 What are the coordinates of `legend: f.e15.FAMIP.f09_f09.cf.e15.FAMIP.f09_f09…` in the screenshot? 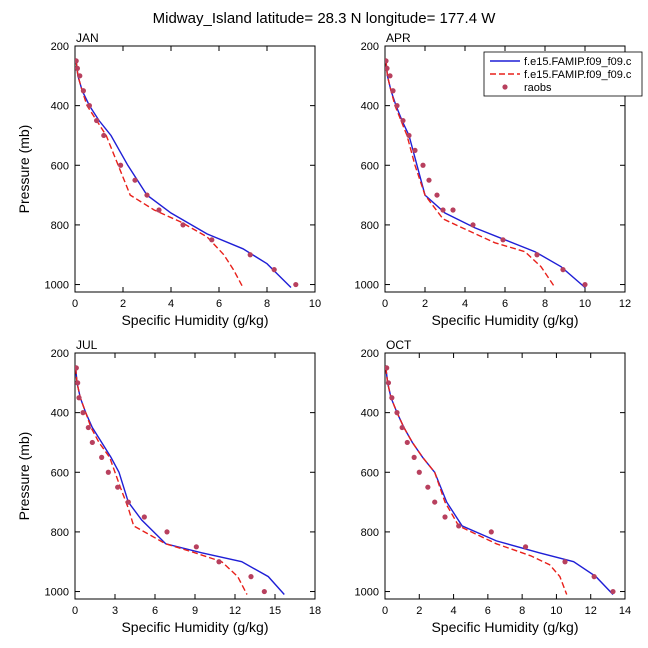 It's located at (563, 74).